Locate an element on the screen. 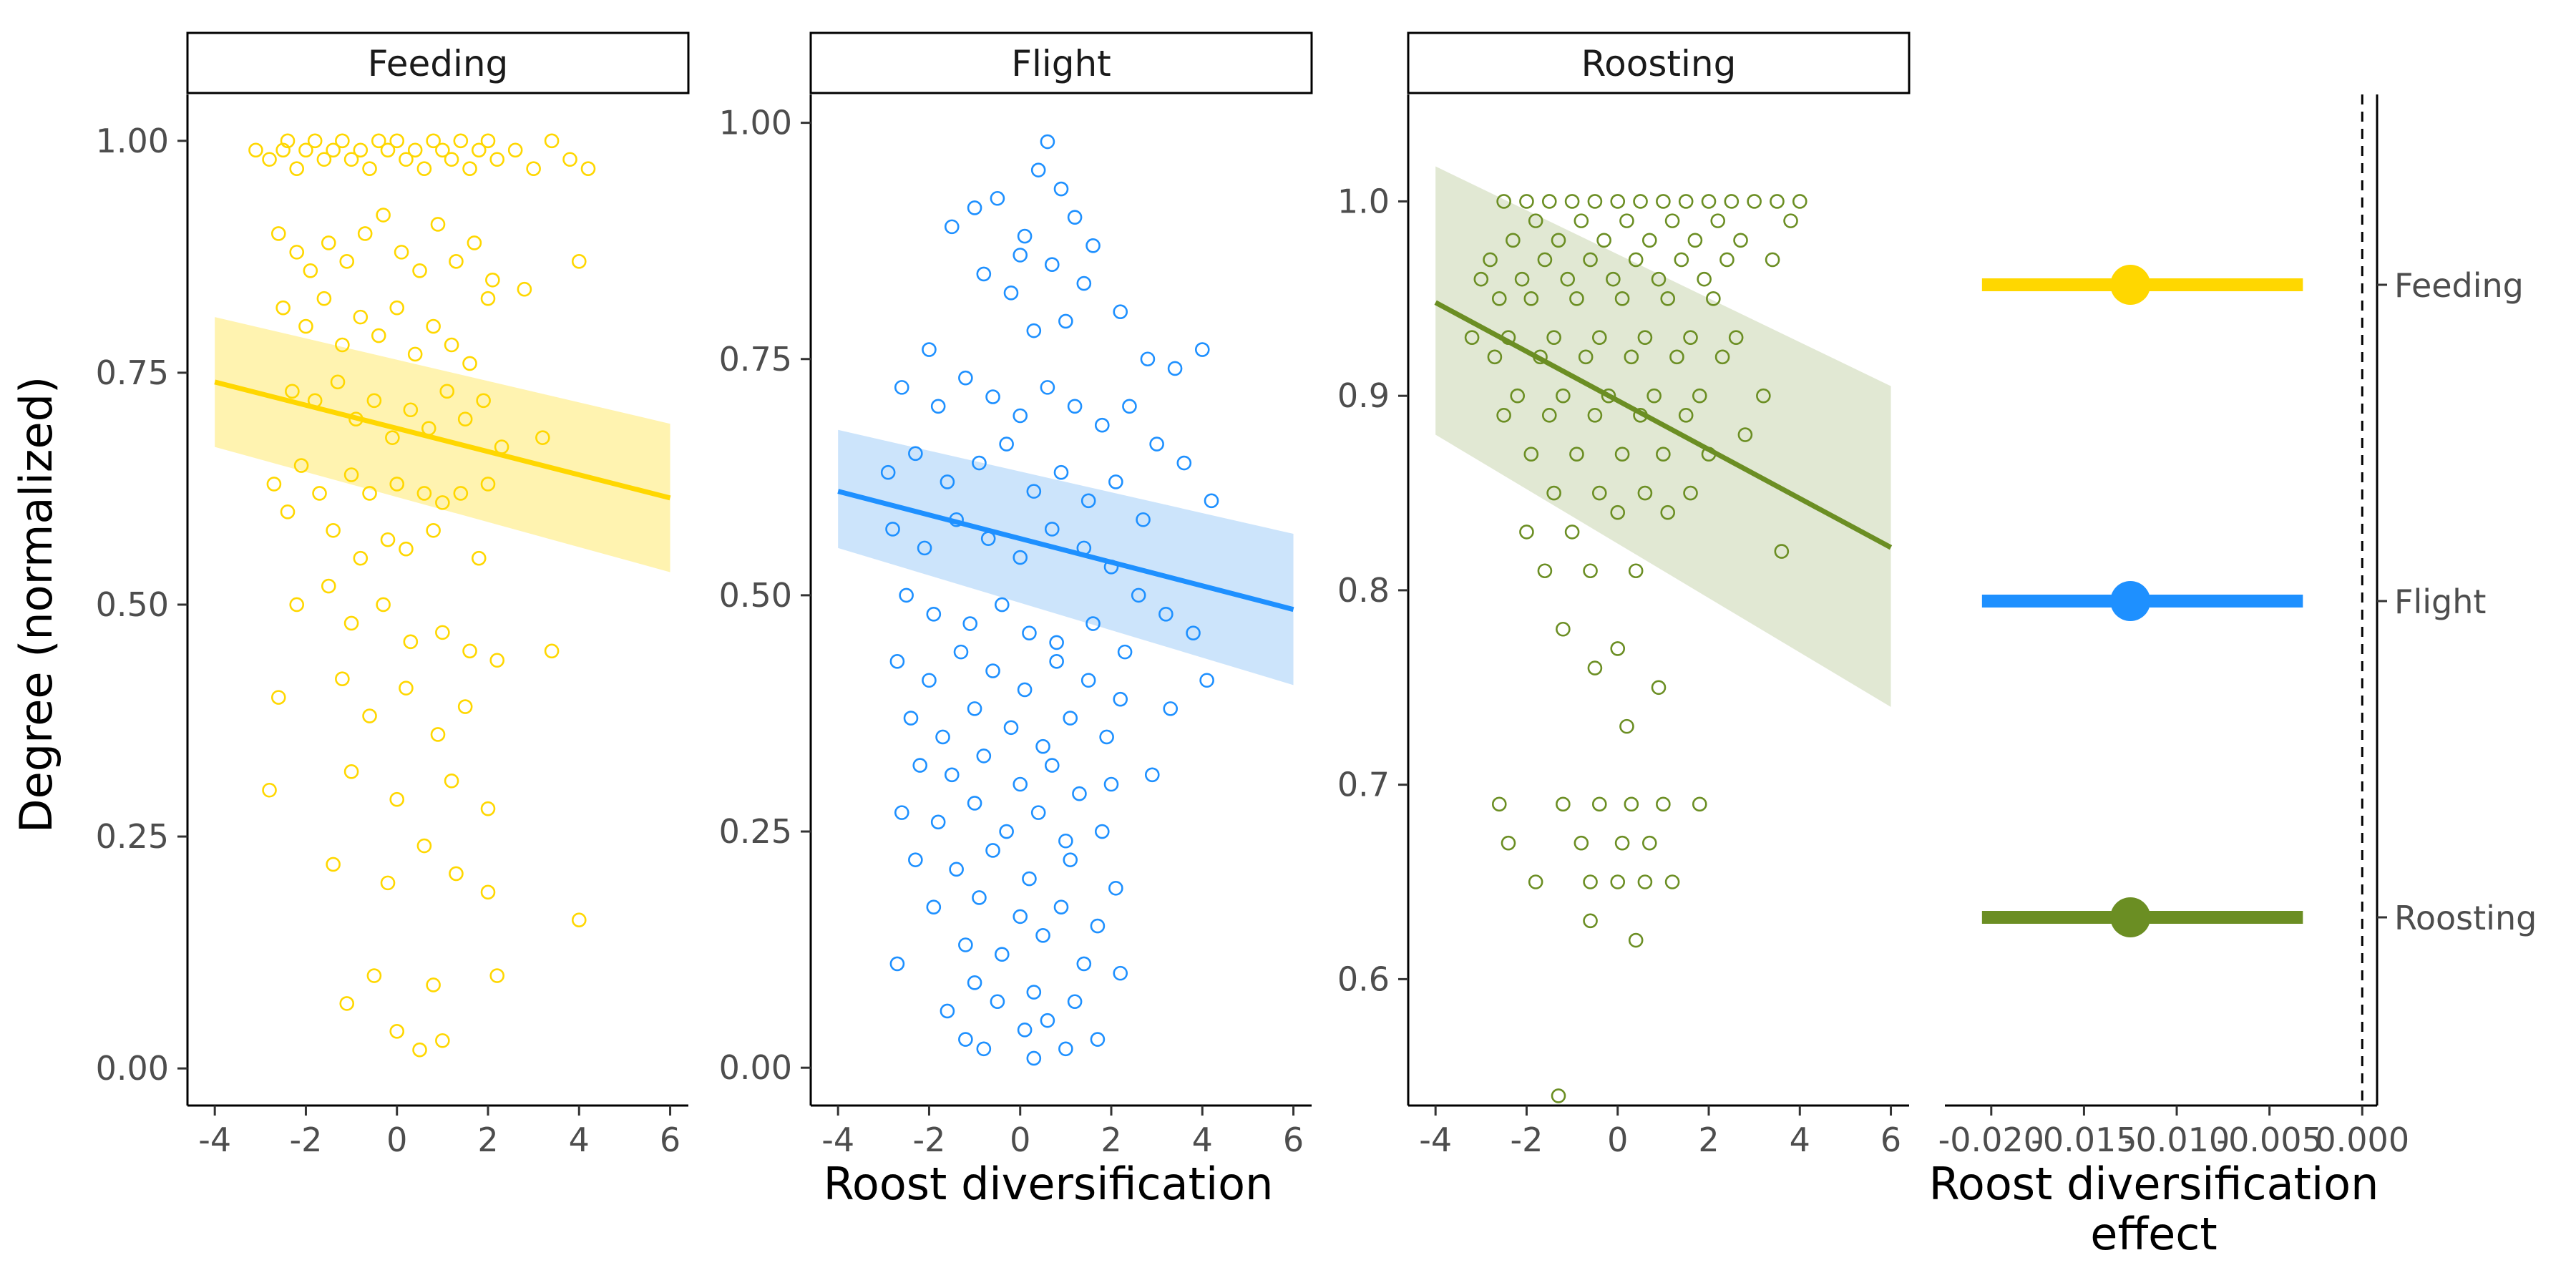 This screenshot has width=2576, height=1288. ci-band-roosting is located at coordinates (1663, 436).